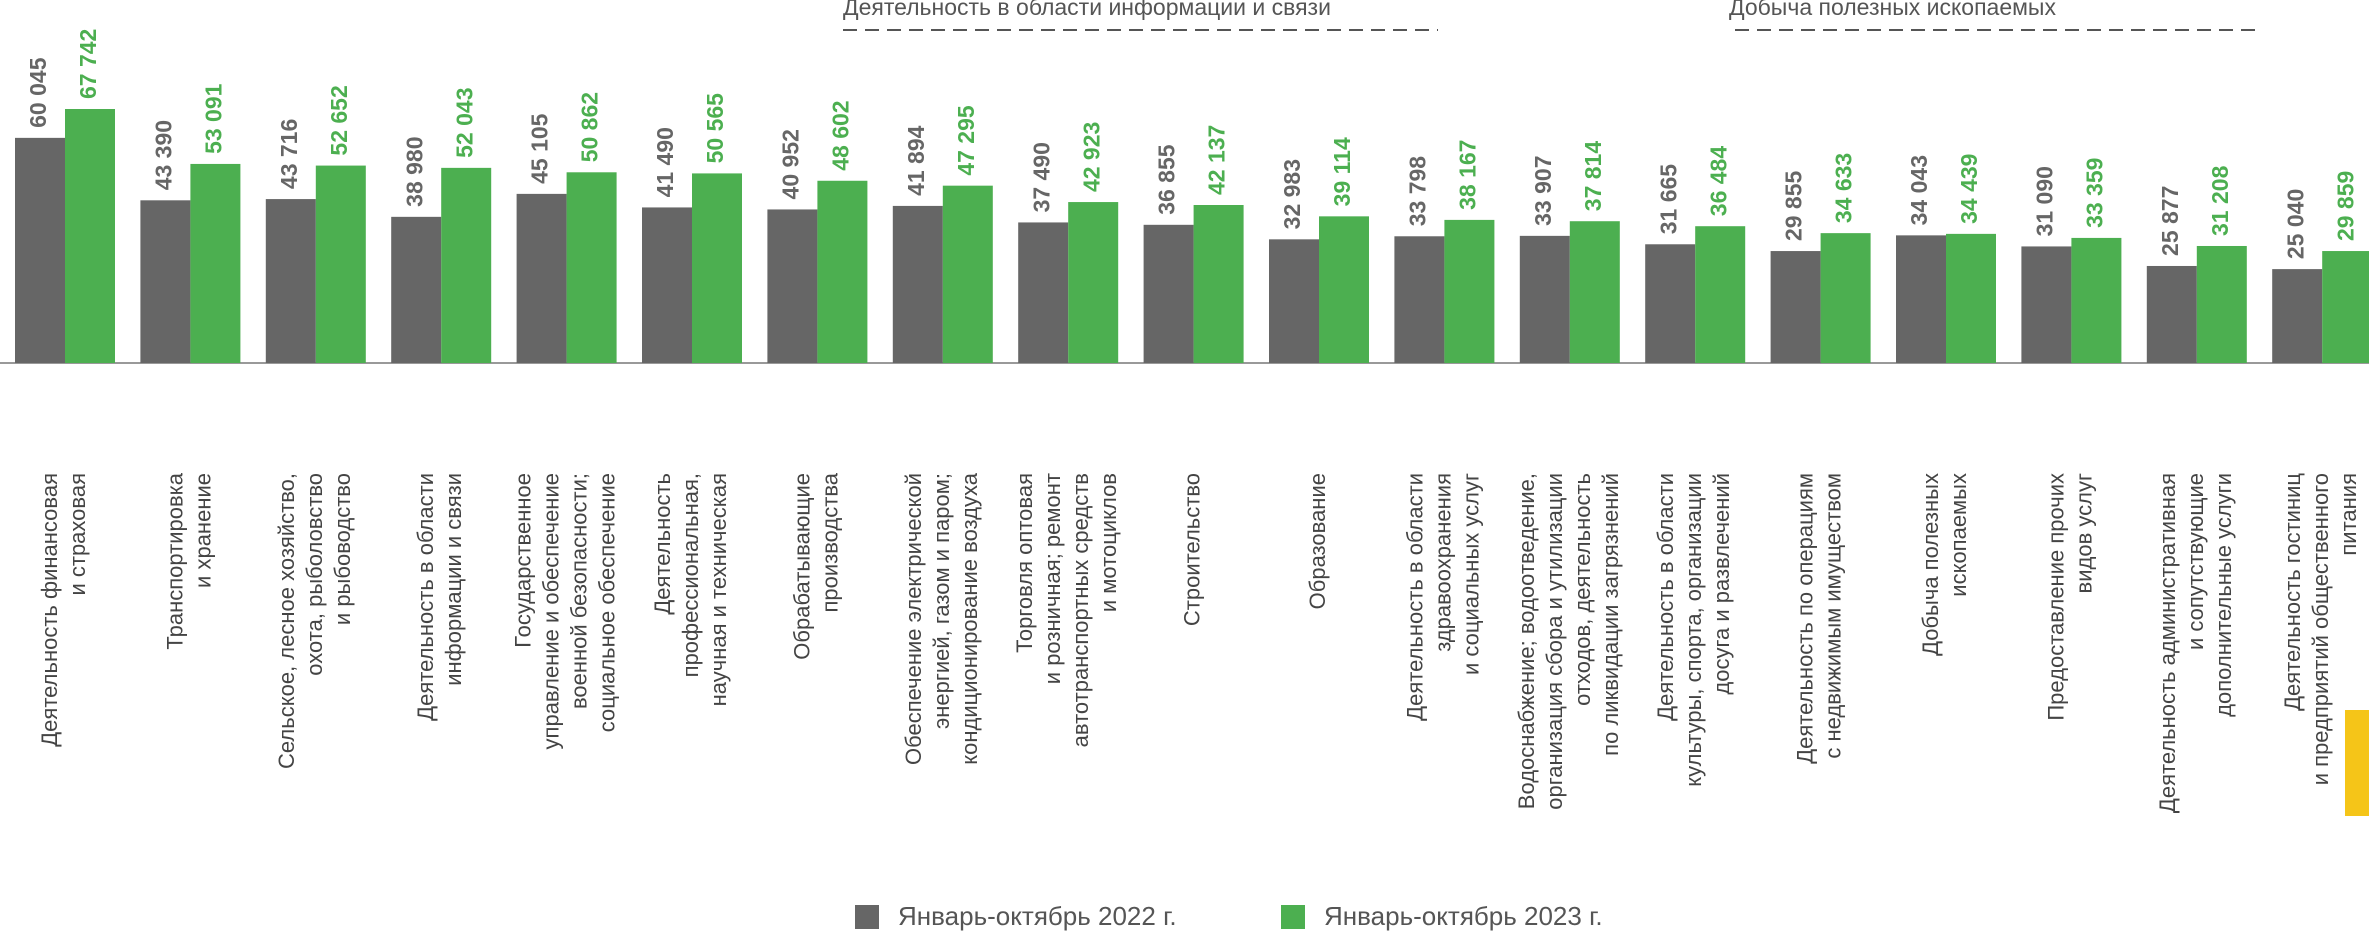 This screenshot has width=2369, height=935. Describe the element at coordinates (690, 575) in the screenshot. I see `category-line: профессиональная,` at that location.